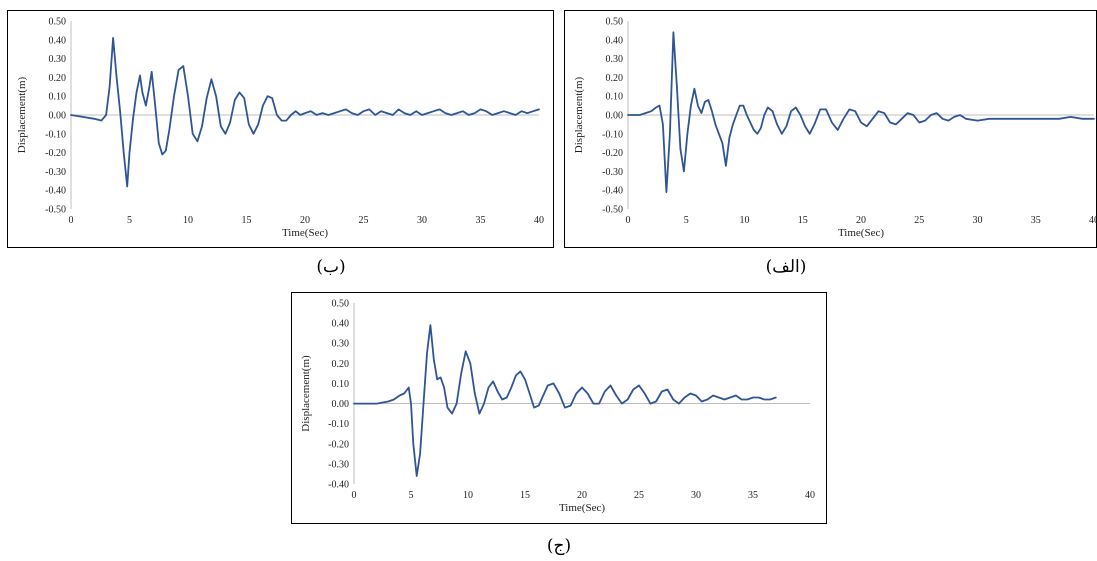  What do you see at coordinates (305, 112) in the screenshot?
I see `displacement-series-line-b` at bounding box center [305, 112].